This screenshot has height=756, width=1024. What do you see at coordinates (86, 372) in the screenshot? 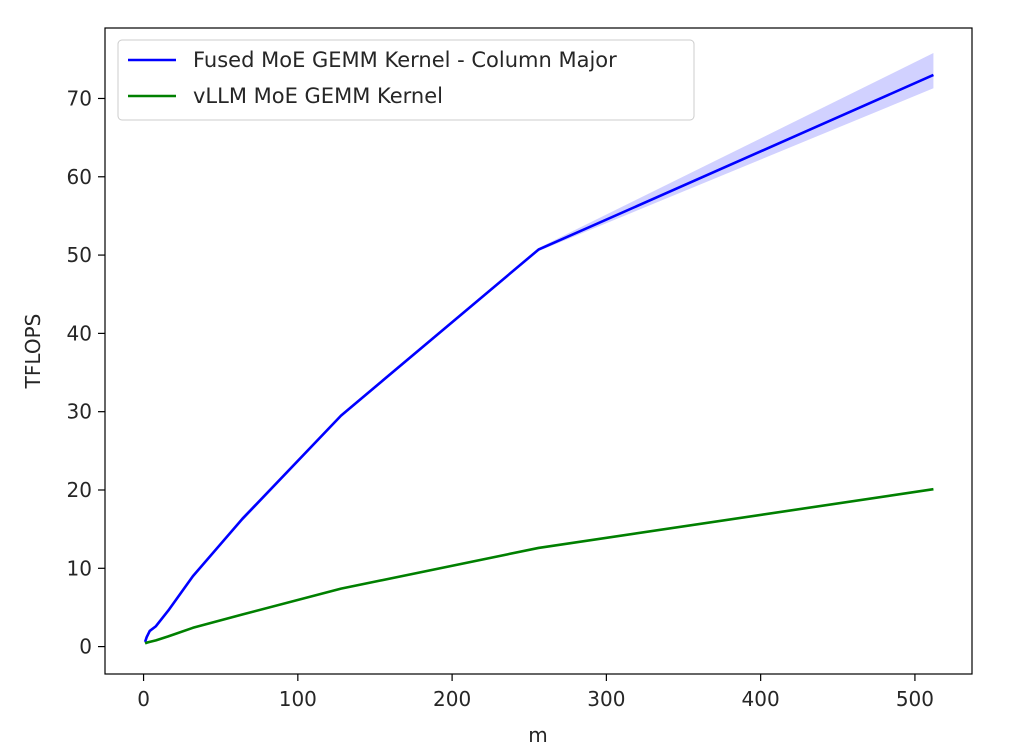
I see `y-axis-ticks: 0 10 20 30 40 50 60 70` at bounding box center [86, 372].